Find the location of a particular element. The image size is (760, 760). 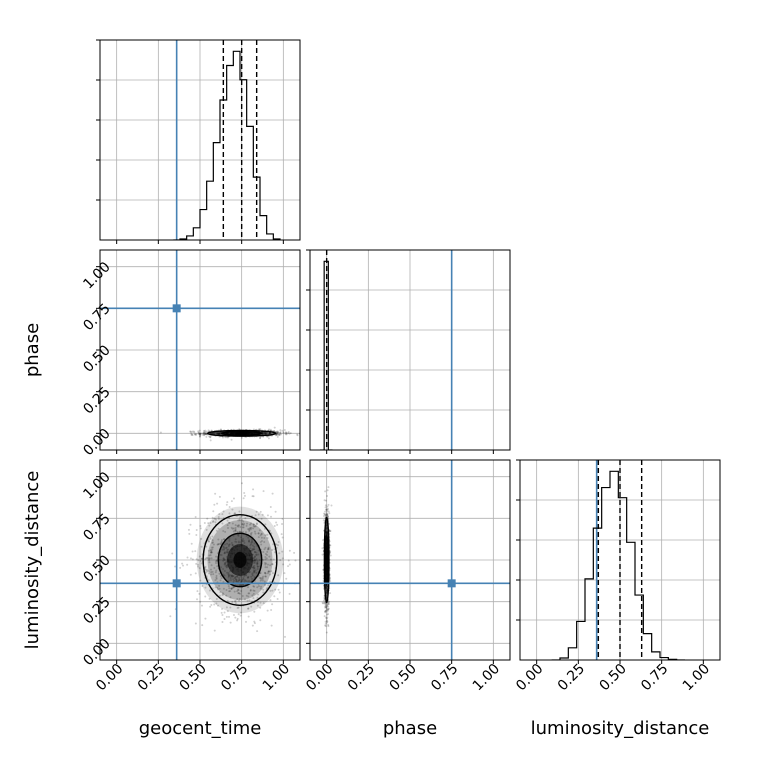

y-tick-label: 0.00 is located at coordinates (96, 442).